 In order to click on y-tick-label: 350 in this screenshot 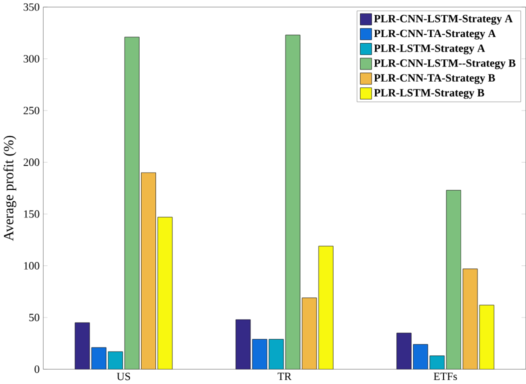, I will do `click(32, 8)`.